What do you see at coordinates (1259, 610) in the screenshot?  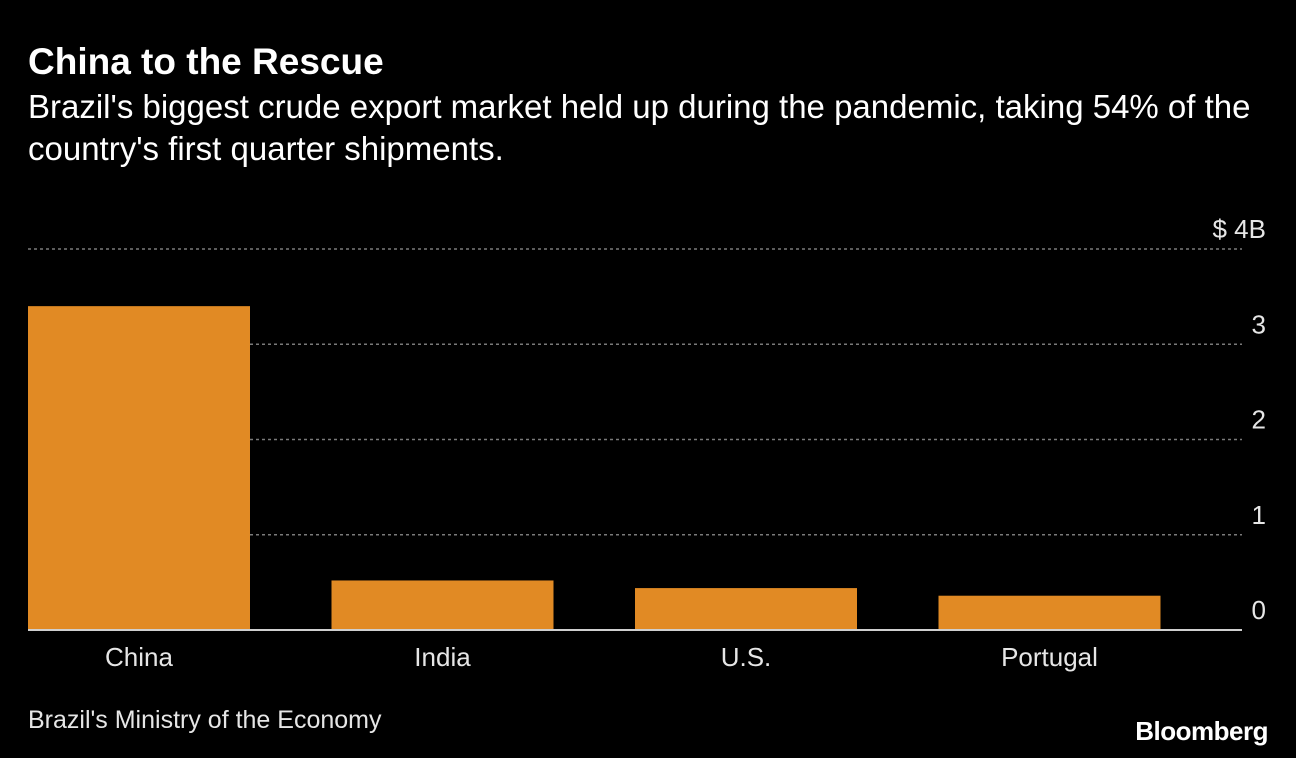 I see `y-tick-label: 0` at bounding box center [1259, 610].